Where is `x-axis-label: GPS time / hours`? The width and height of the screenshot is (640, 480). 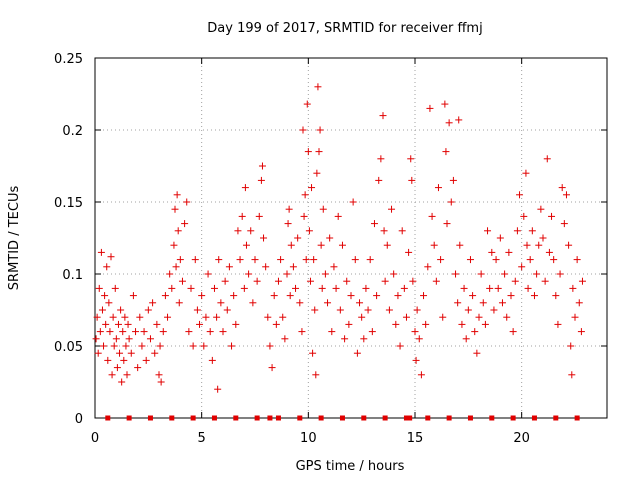
x-axis-label: GPS time / hours is located at coordinates (350, 466).